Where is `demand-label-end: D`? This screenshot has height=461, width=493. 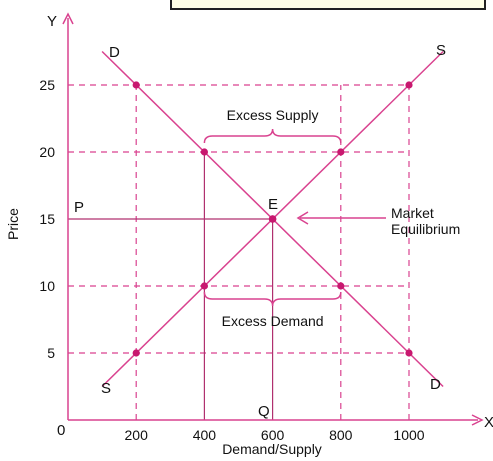 demand-label-end: D is located at coordinates (435, 384).